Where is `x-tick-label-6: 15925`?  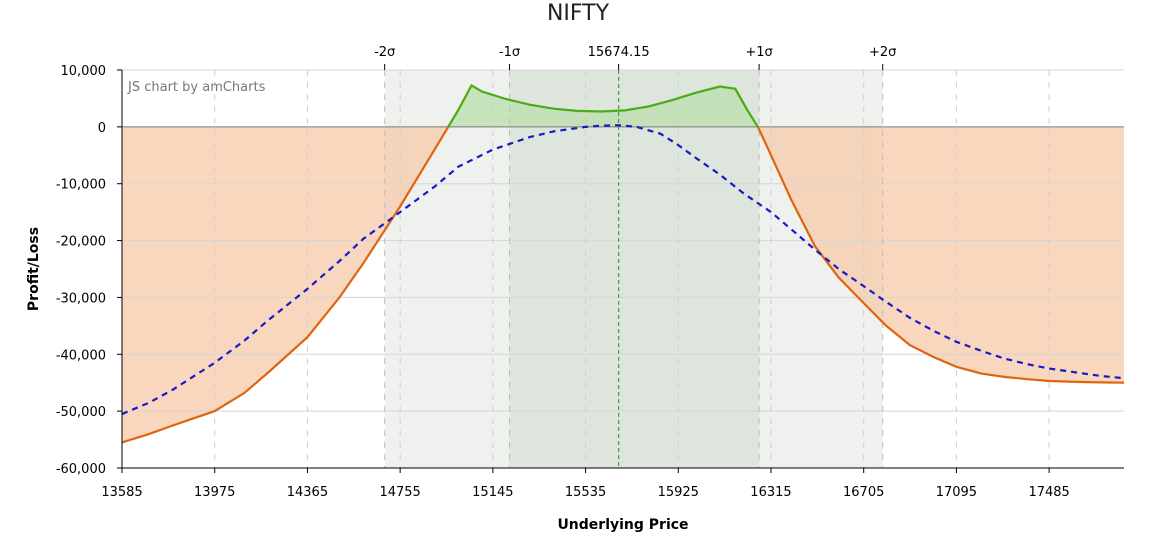 x-tick-label-6: 15925 is located at coordinates (678, 492).